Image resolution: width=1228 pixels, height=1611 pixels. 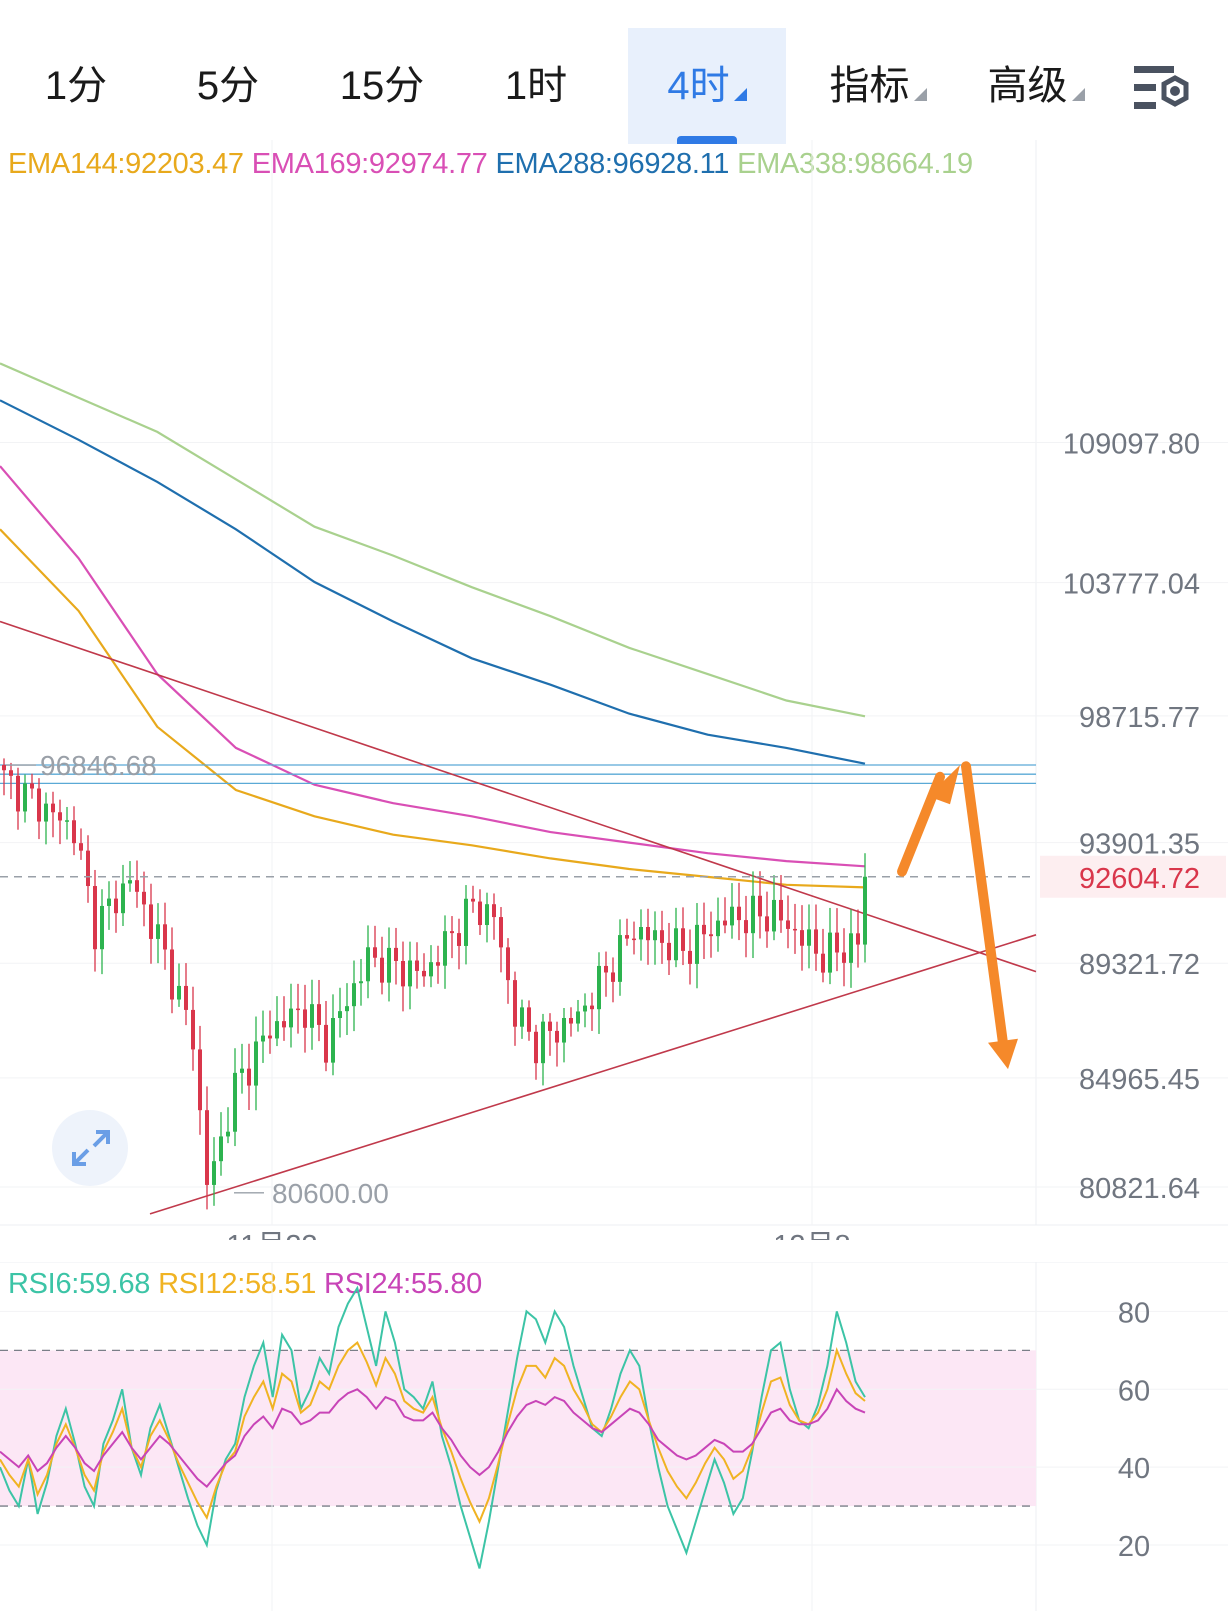 I want to click on rsi24-label: RSI24:55.80, so click(x=403, y=1284).